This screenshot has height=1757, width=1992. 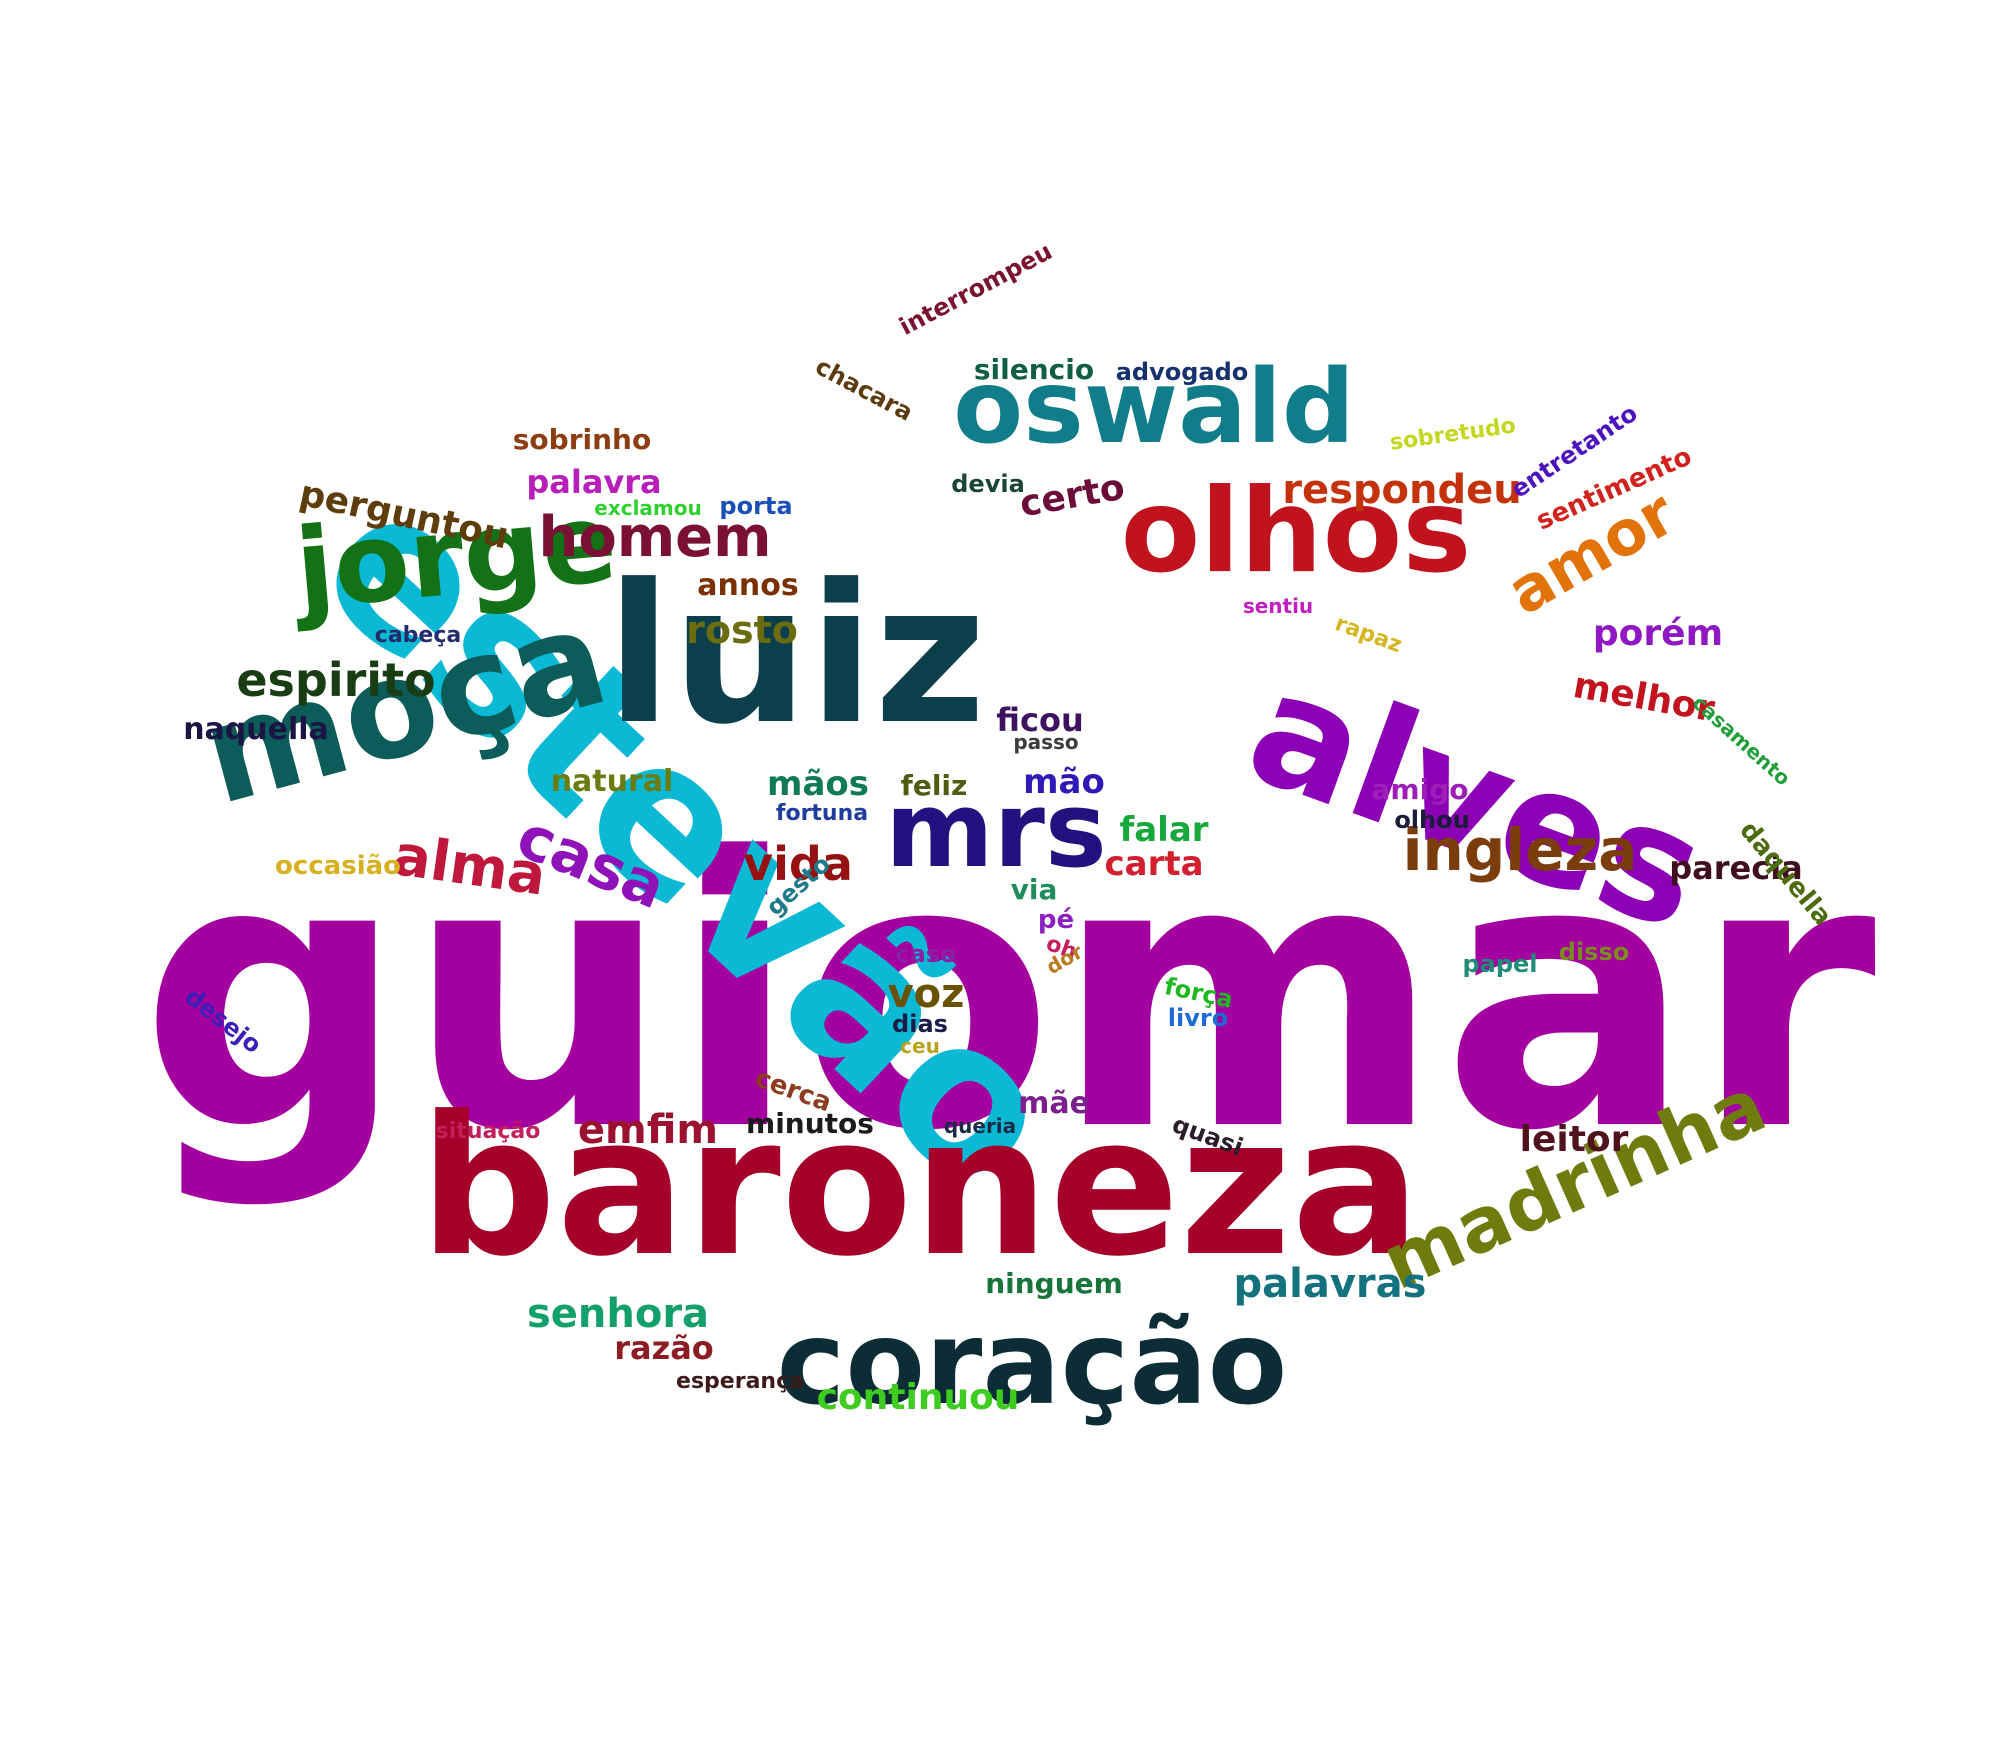 I want to click on word-emfim: emfim, so click(x=648, y=1130).